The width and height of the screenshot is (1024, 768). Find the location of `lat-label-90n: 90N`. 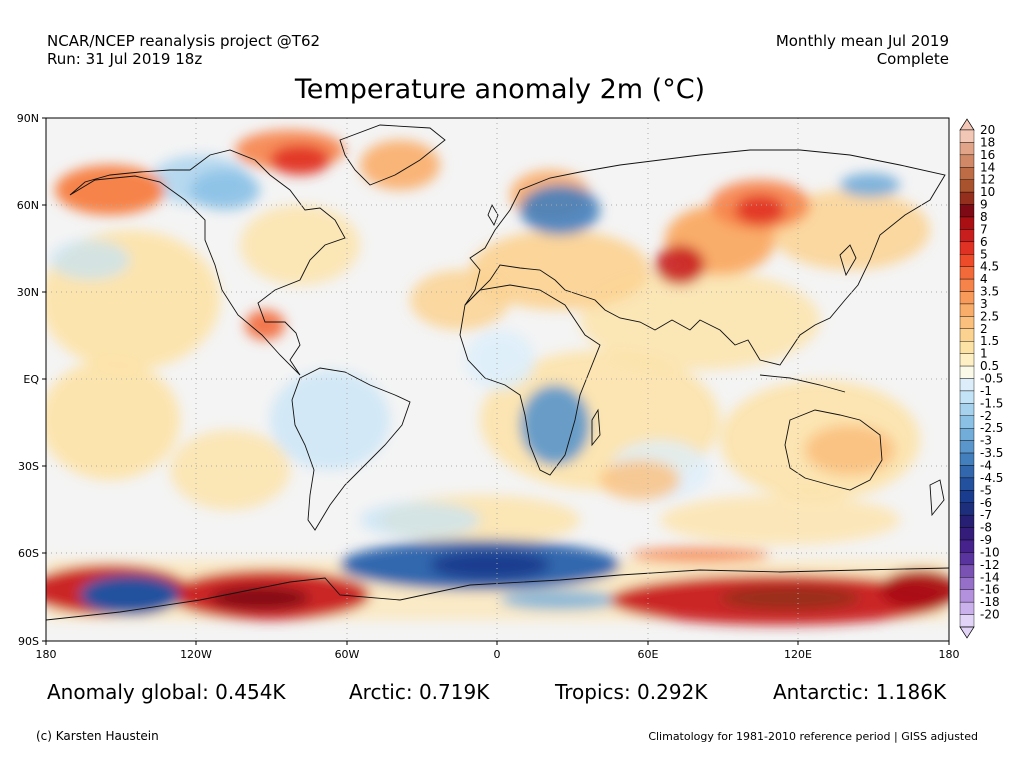

lat-label-90n: 90N is located at coordinates (28, 118).